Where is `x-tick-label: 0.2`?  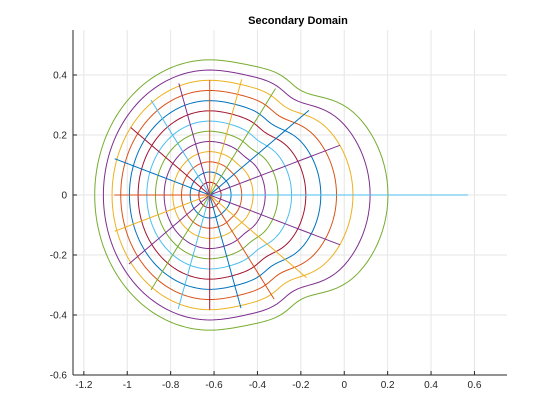
x-tick-label: 0.2 is located at coordinates (388, 385).